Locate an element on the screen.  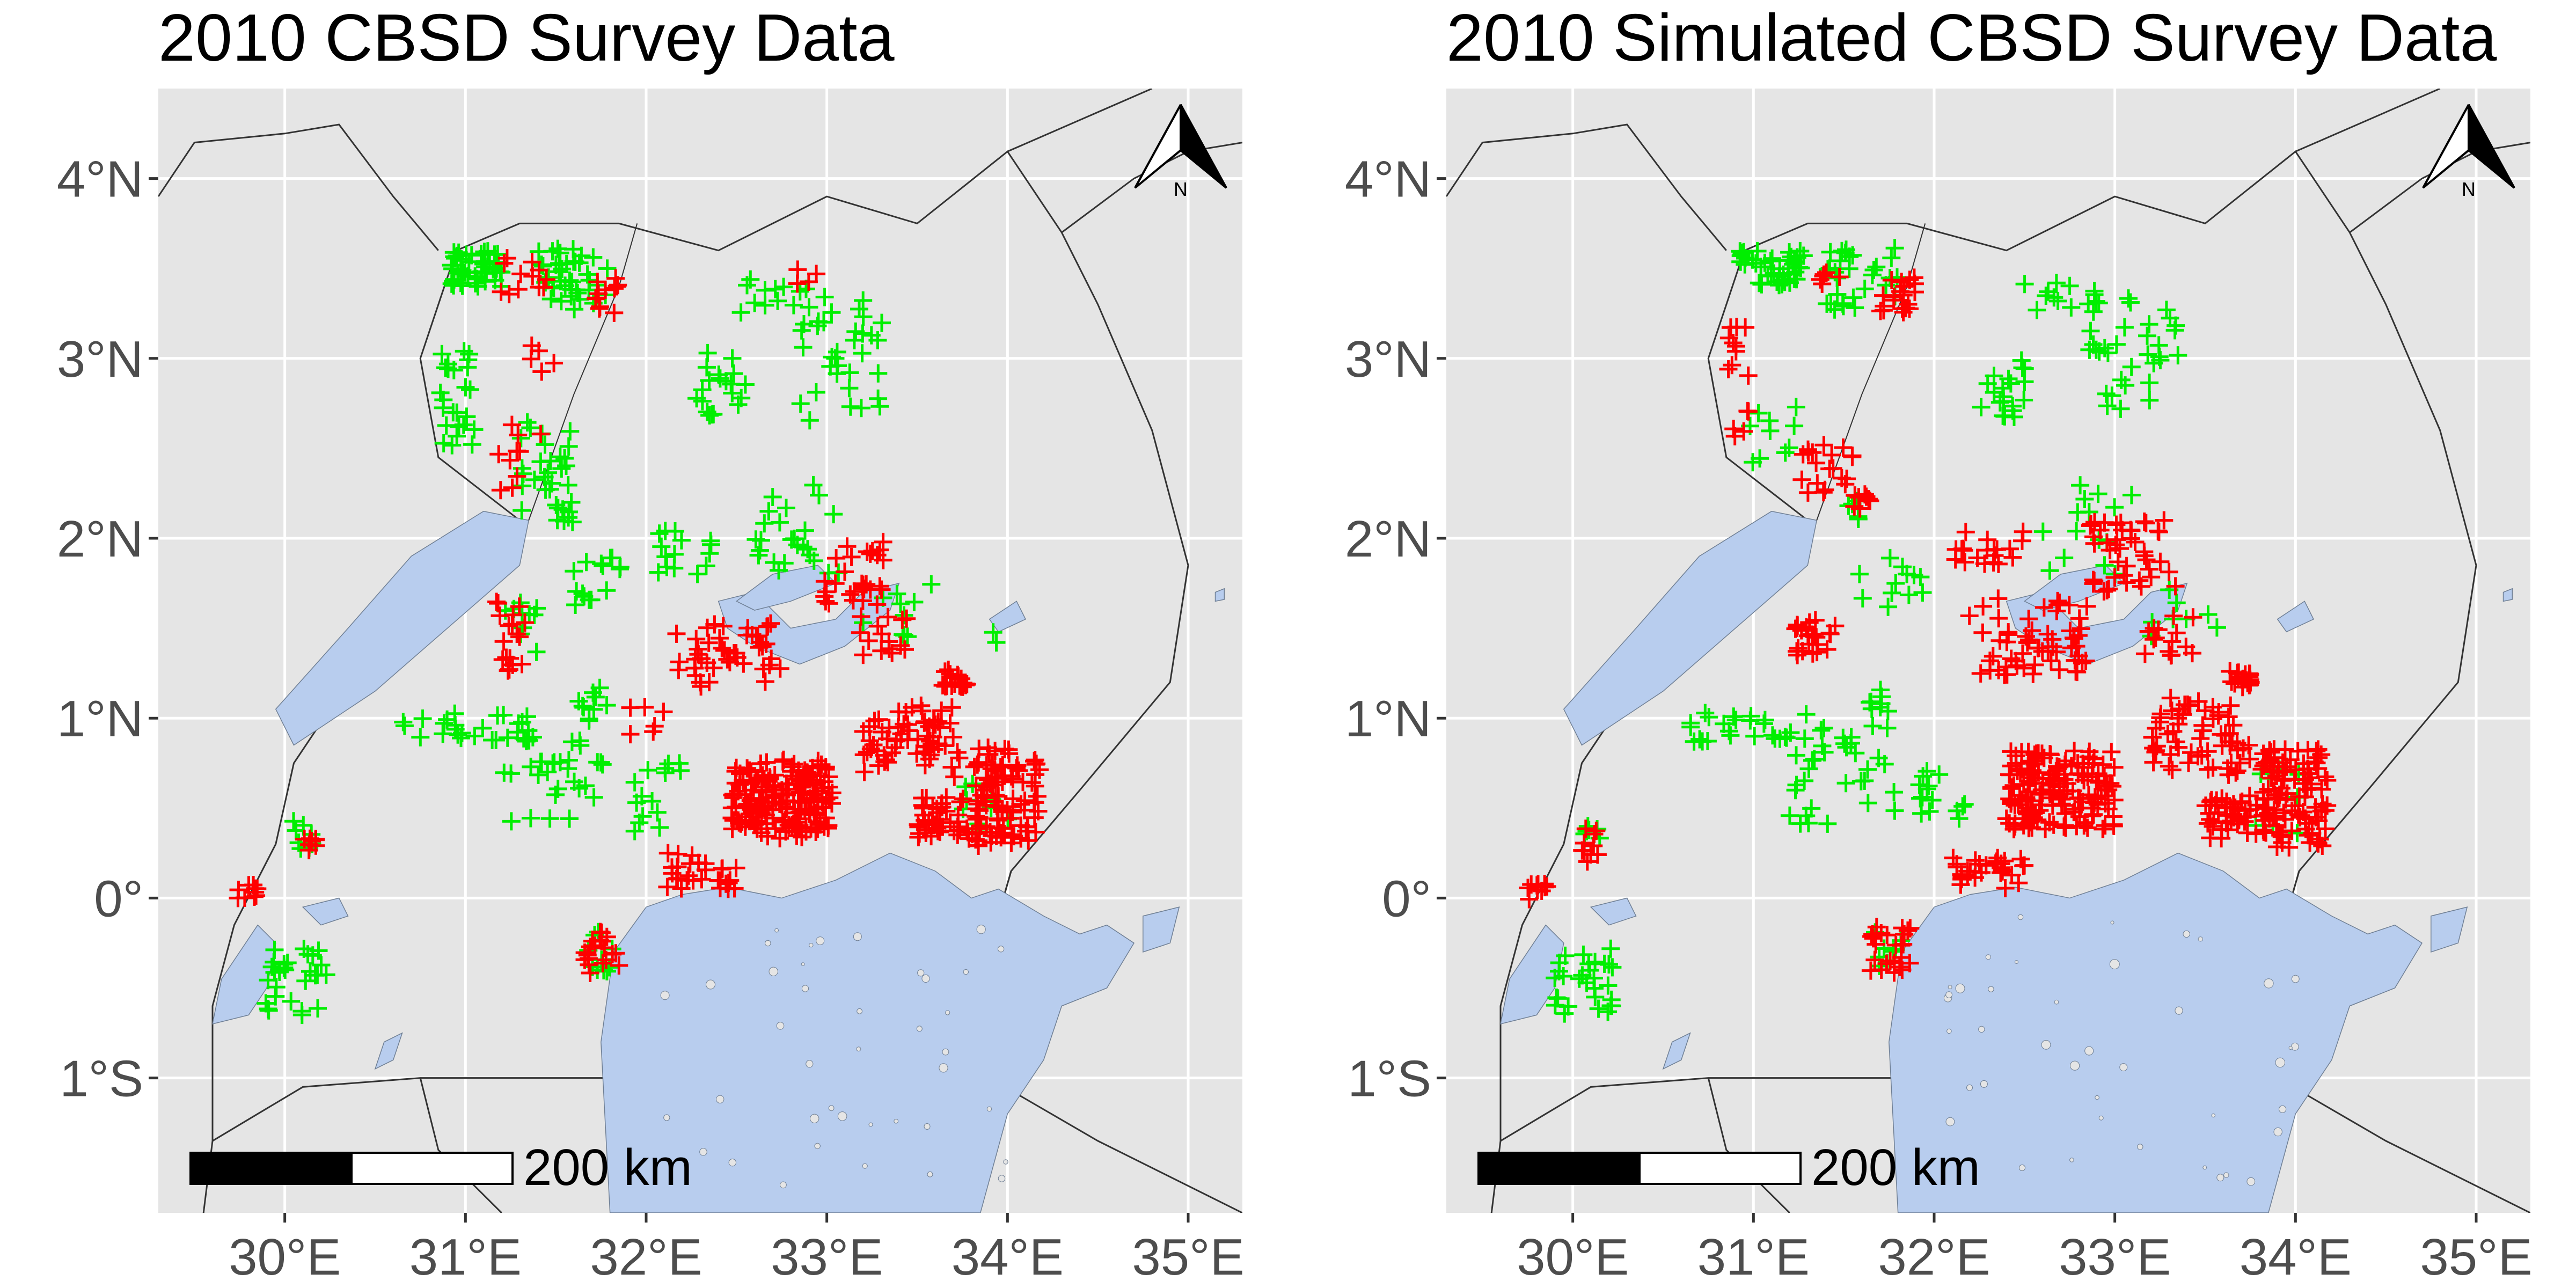
x-tick-label: 35°E is located at coordinates (2476, 1257).